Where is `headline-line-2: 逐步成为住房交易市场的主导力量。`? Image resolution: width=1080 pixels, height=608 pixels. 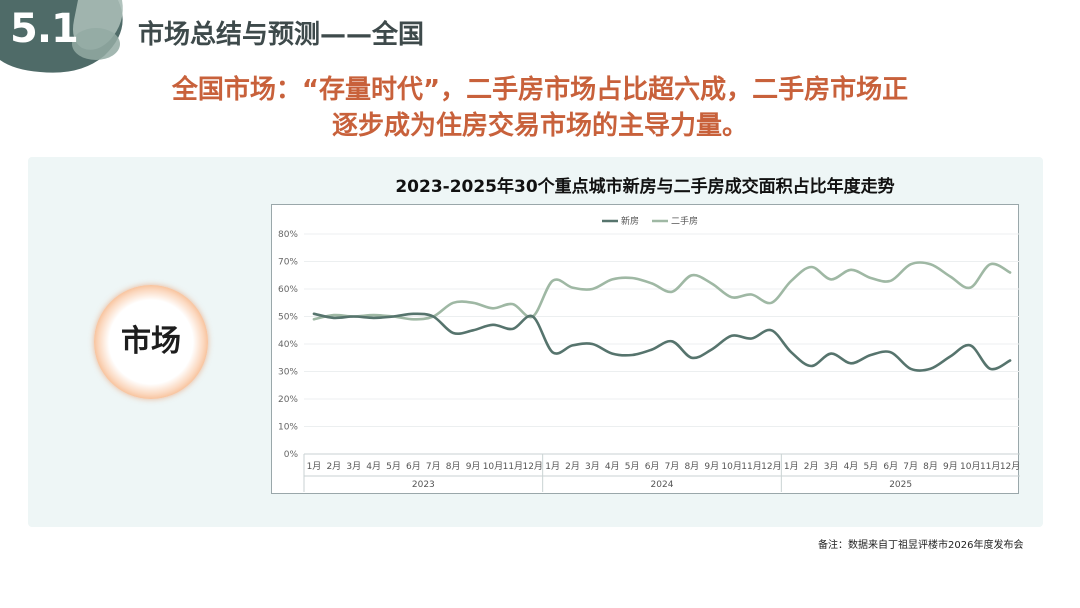 headline-line-2: 逐步成为住房交易市场的主导力量。 is located at coordinates (539, 126).